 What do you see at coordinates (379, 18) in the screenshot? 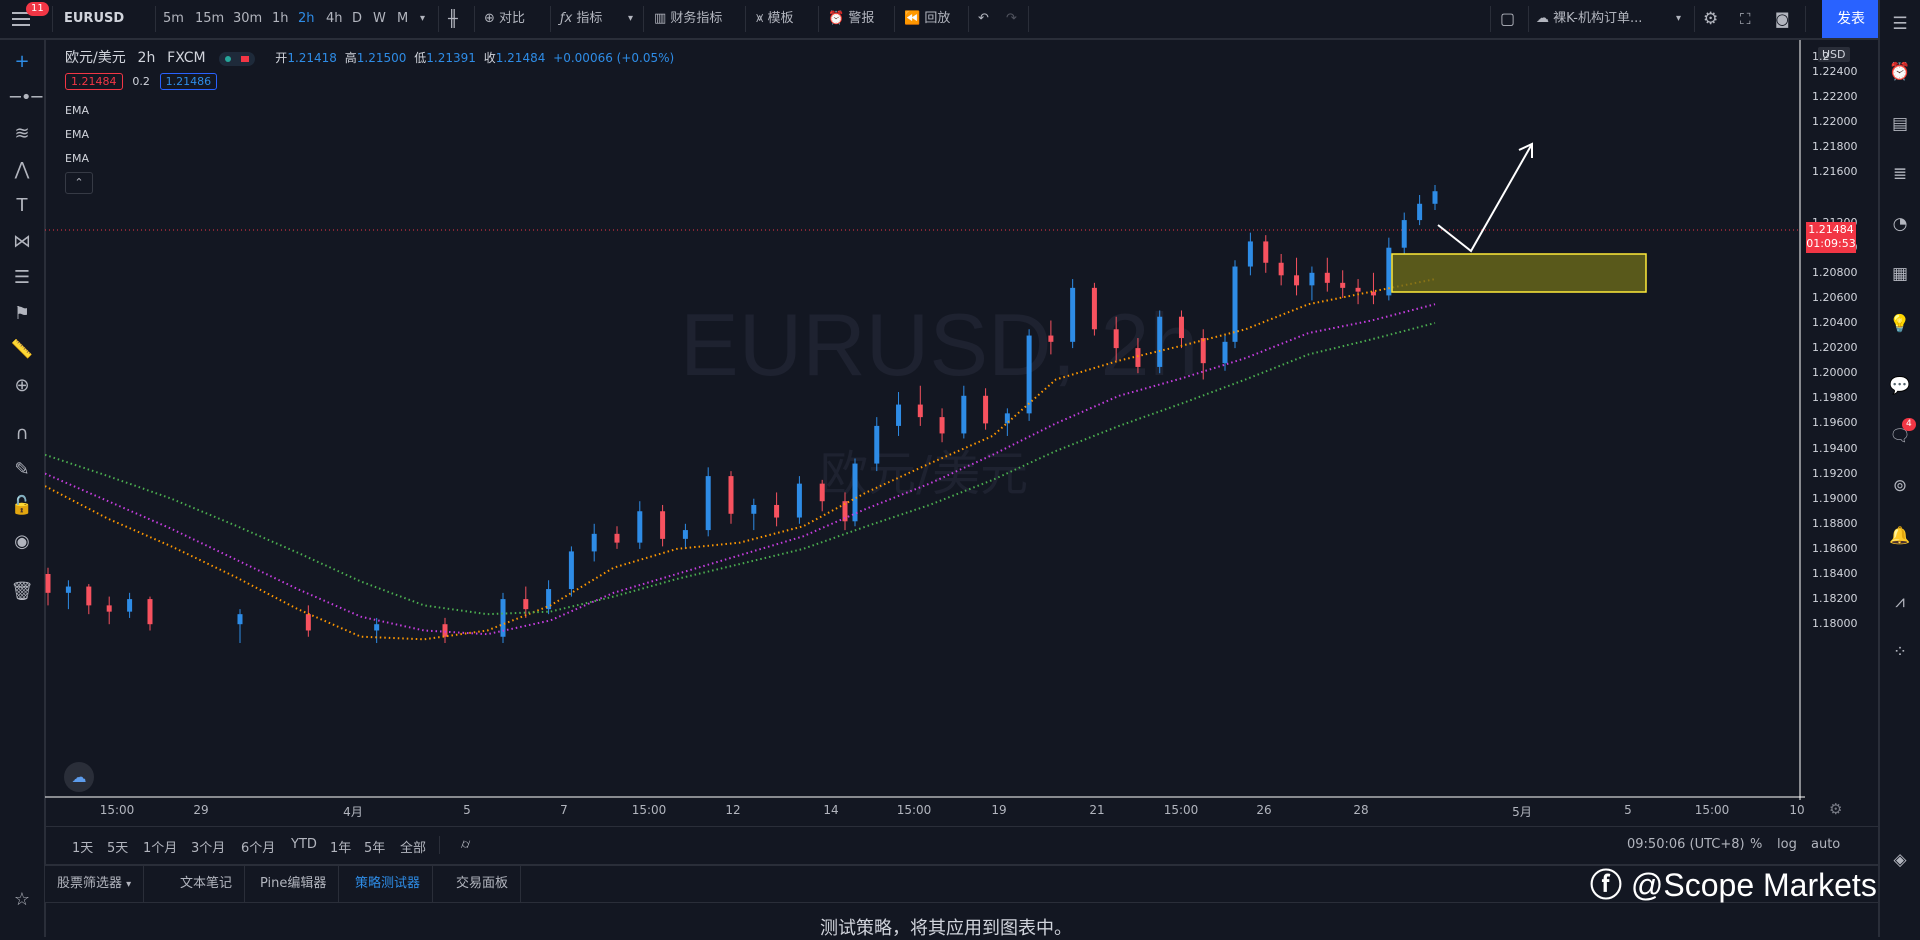
I see `interval-w: W` at bounding box center [379, 18].